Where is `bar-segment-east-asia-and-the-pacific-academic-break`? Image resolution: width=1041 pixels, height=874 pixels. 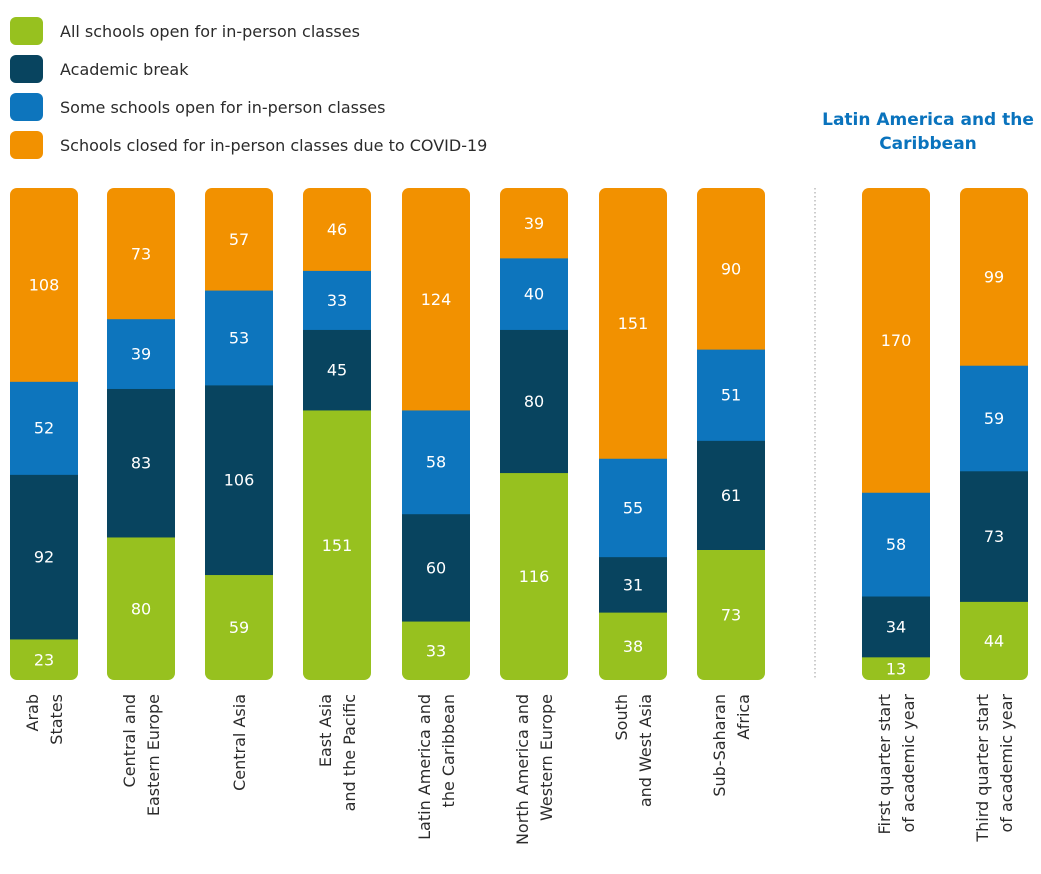
bar-segment-east-asia-and-the-pacific-academic-break is located at coordinates (337, 370).